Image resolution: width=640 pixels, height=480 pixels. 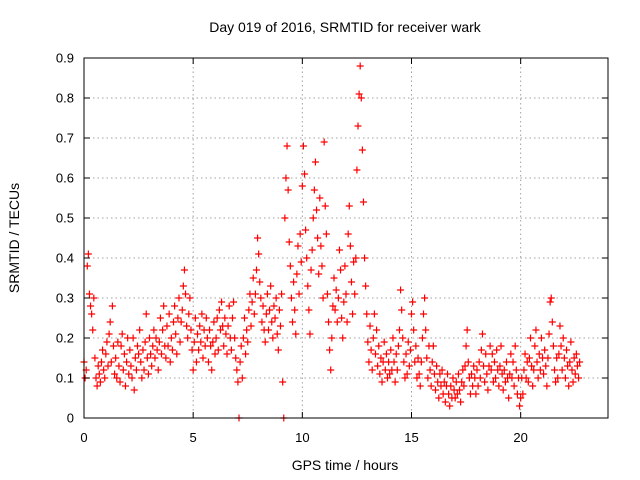 I want to click on x-tick-label: 0, so click(x=83, y=437).